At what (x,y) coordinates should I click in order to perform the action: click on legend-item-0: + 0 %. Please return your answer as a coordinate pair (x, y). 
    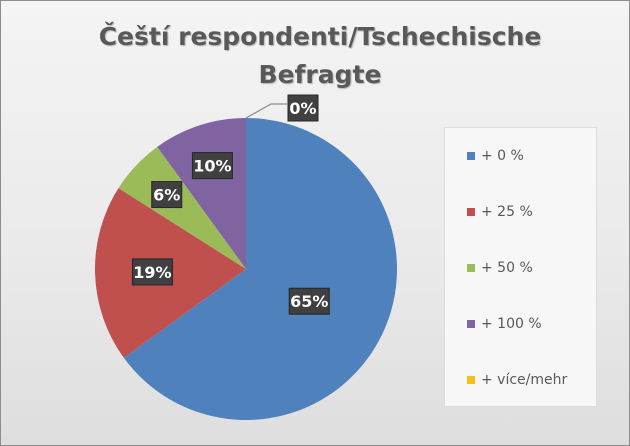
    Looking at the image, I should click on (495, 156).